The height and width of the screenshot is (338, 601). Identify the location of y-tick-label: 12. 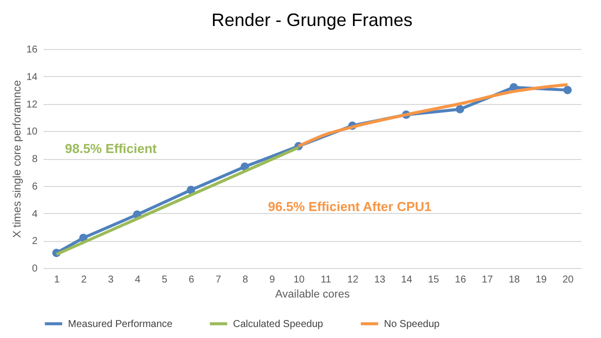
(32, 104).